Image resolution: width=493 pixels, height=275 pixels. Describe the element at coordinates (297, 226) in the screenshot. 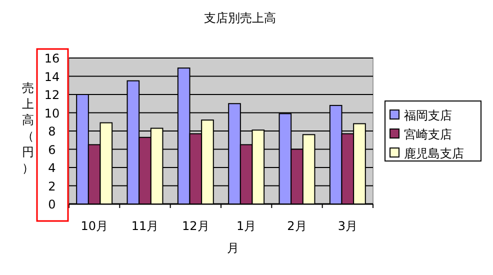

I see `x-tick-label: 2月` at that location.